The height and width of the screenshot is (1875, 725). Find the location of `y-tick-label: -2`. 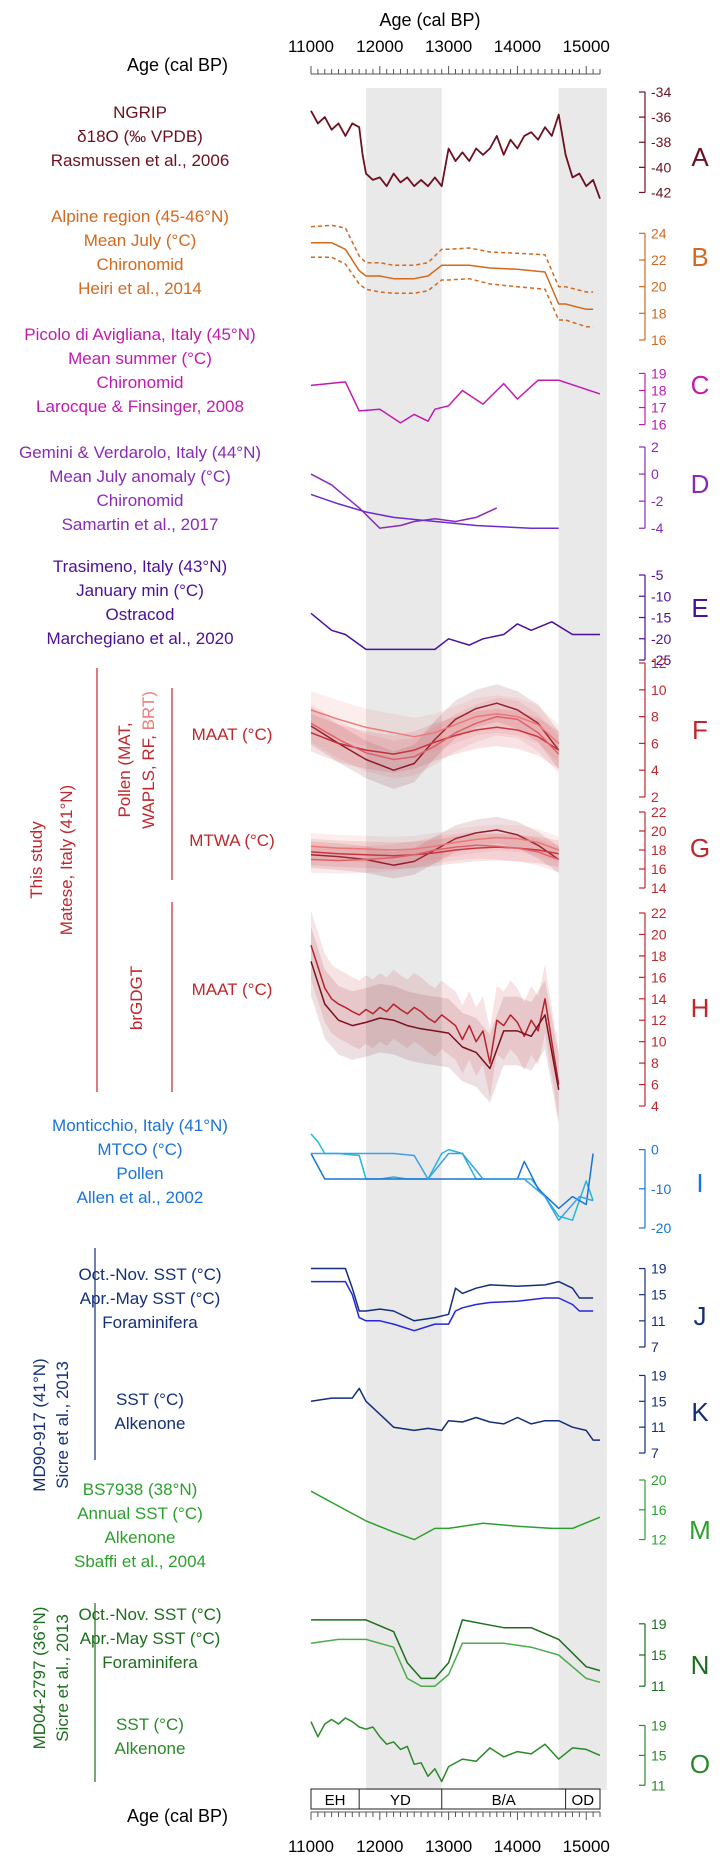

y-tick-label: -2 is located at coordinates (657, 501).